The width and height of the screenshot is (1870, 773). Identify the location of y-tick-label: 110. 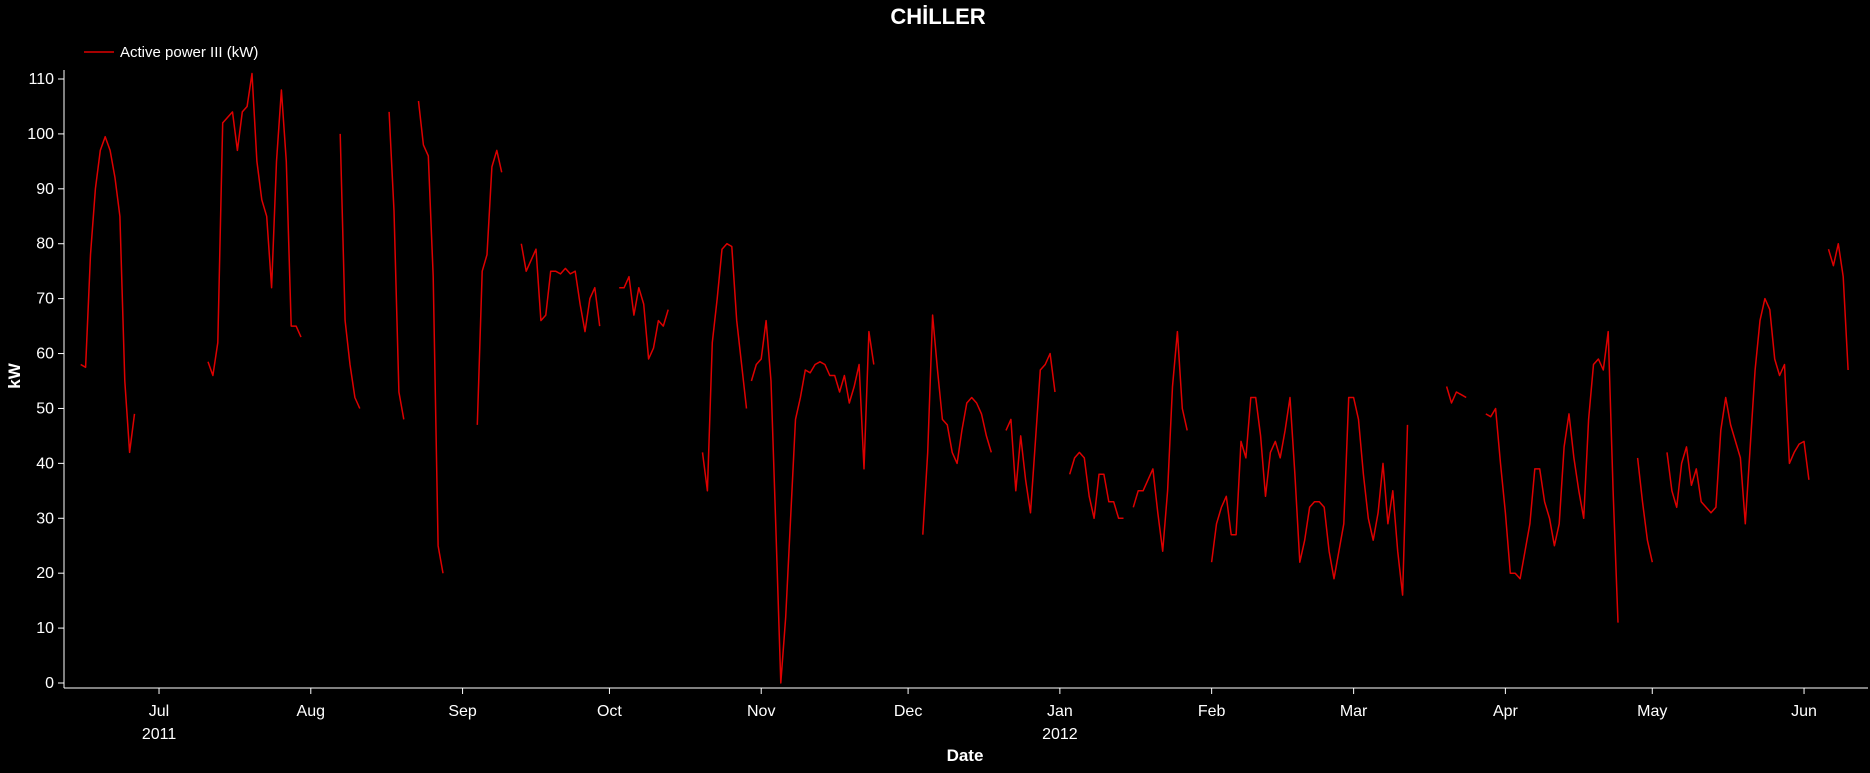
(41, 79).